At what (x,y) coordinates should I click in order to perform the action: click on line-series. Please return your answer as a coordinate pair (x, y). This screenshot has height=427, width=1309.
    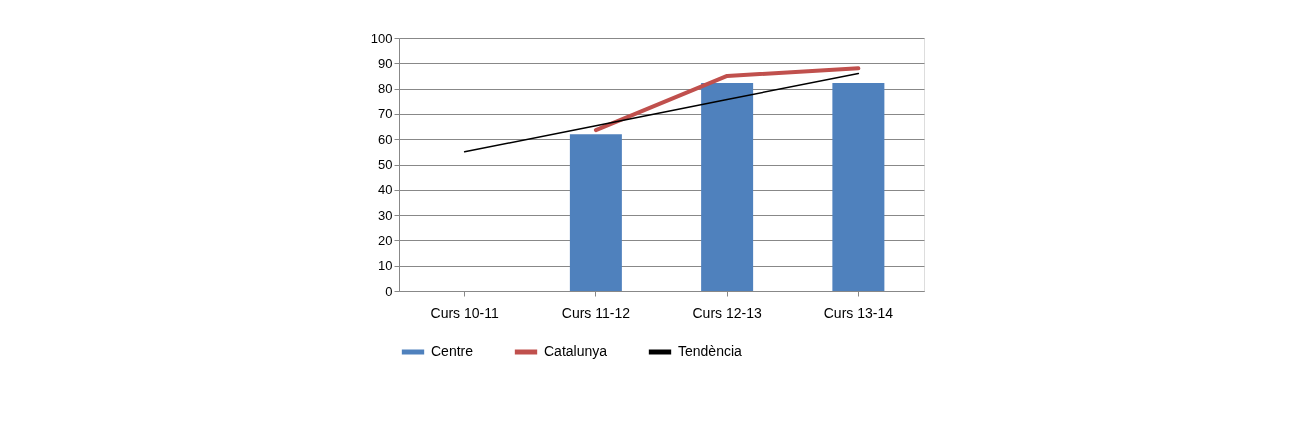
    Looking at the image, I should click on (661, 112).